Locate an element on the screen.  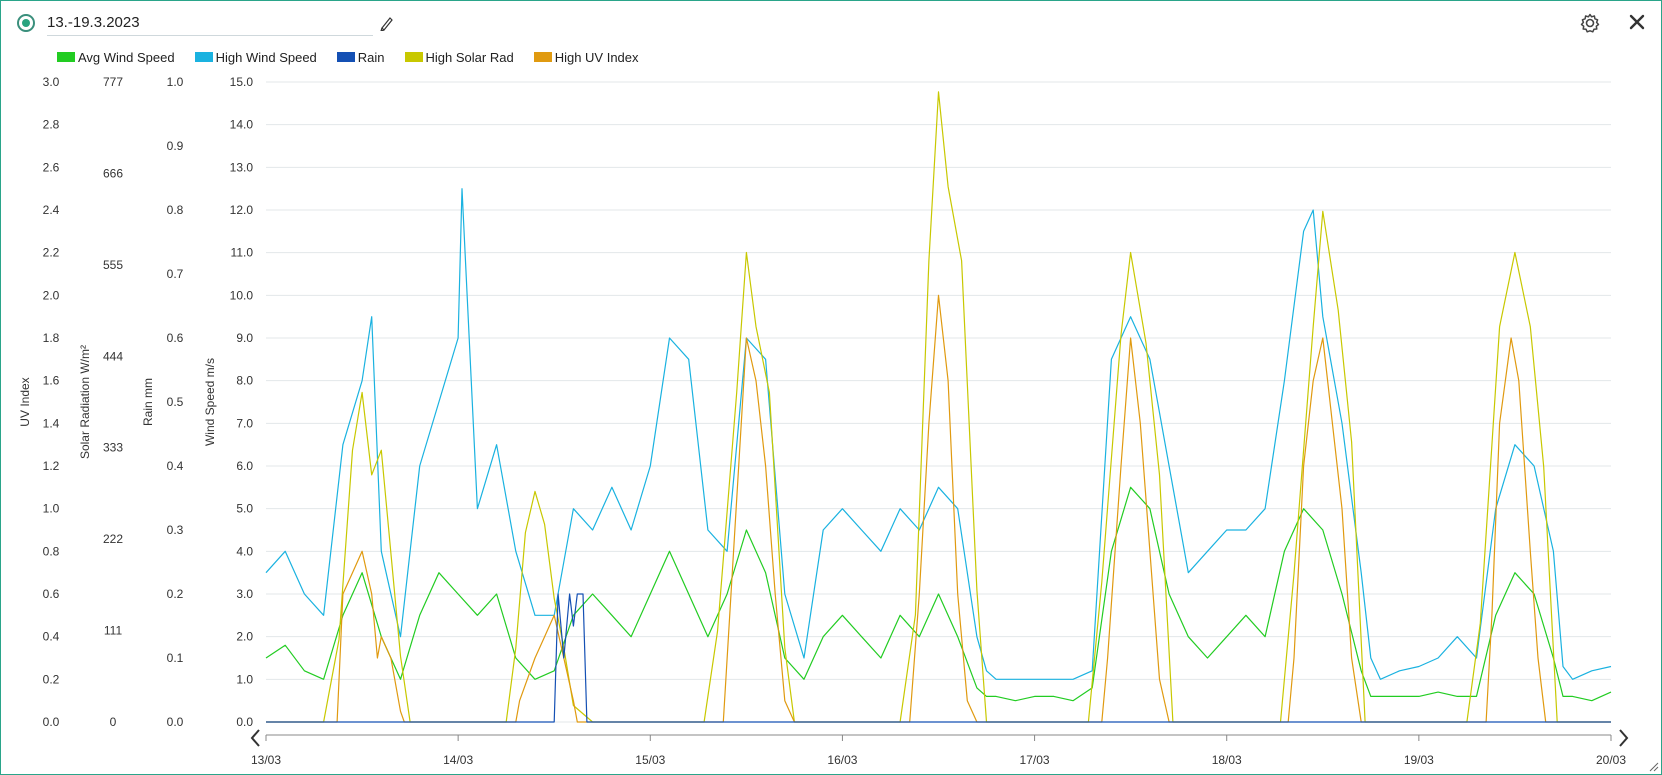
chevron-right-icon is located at coordinates (1624, 738).